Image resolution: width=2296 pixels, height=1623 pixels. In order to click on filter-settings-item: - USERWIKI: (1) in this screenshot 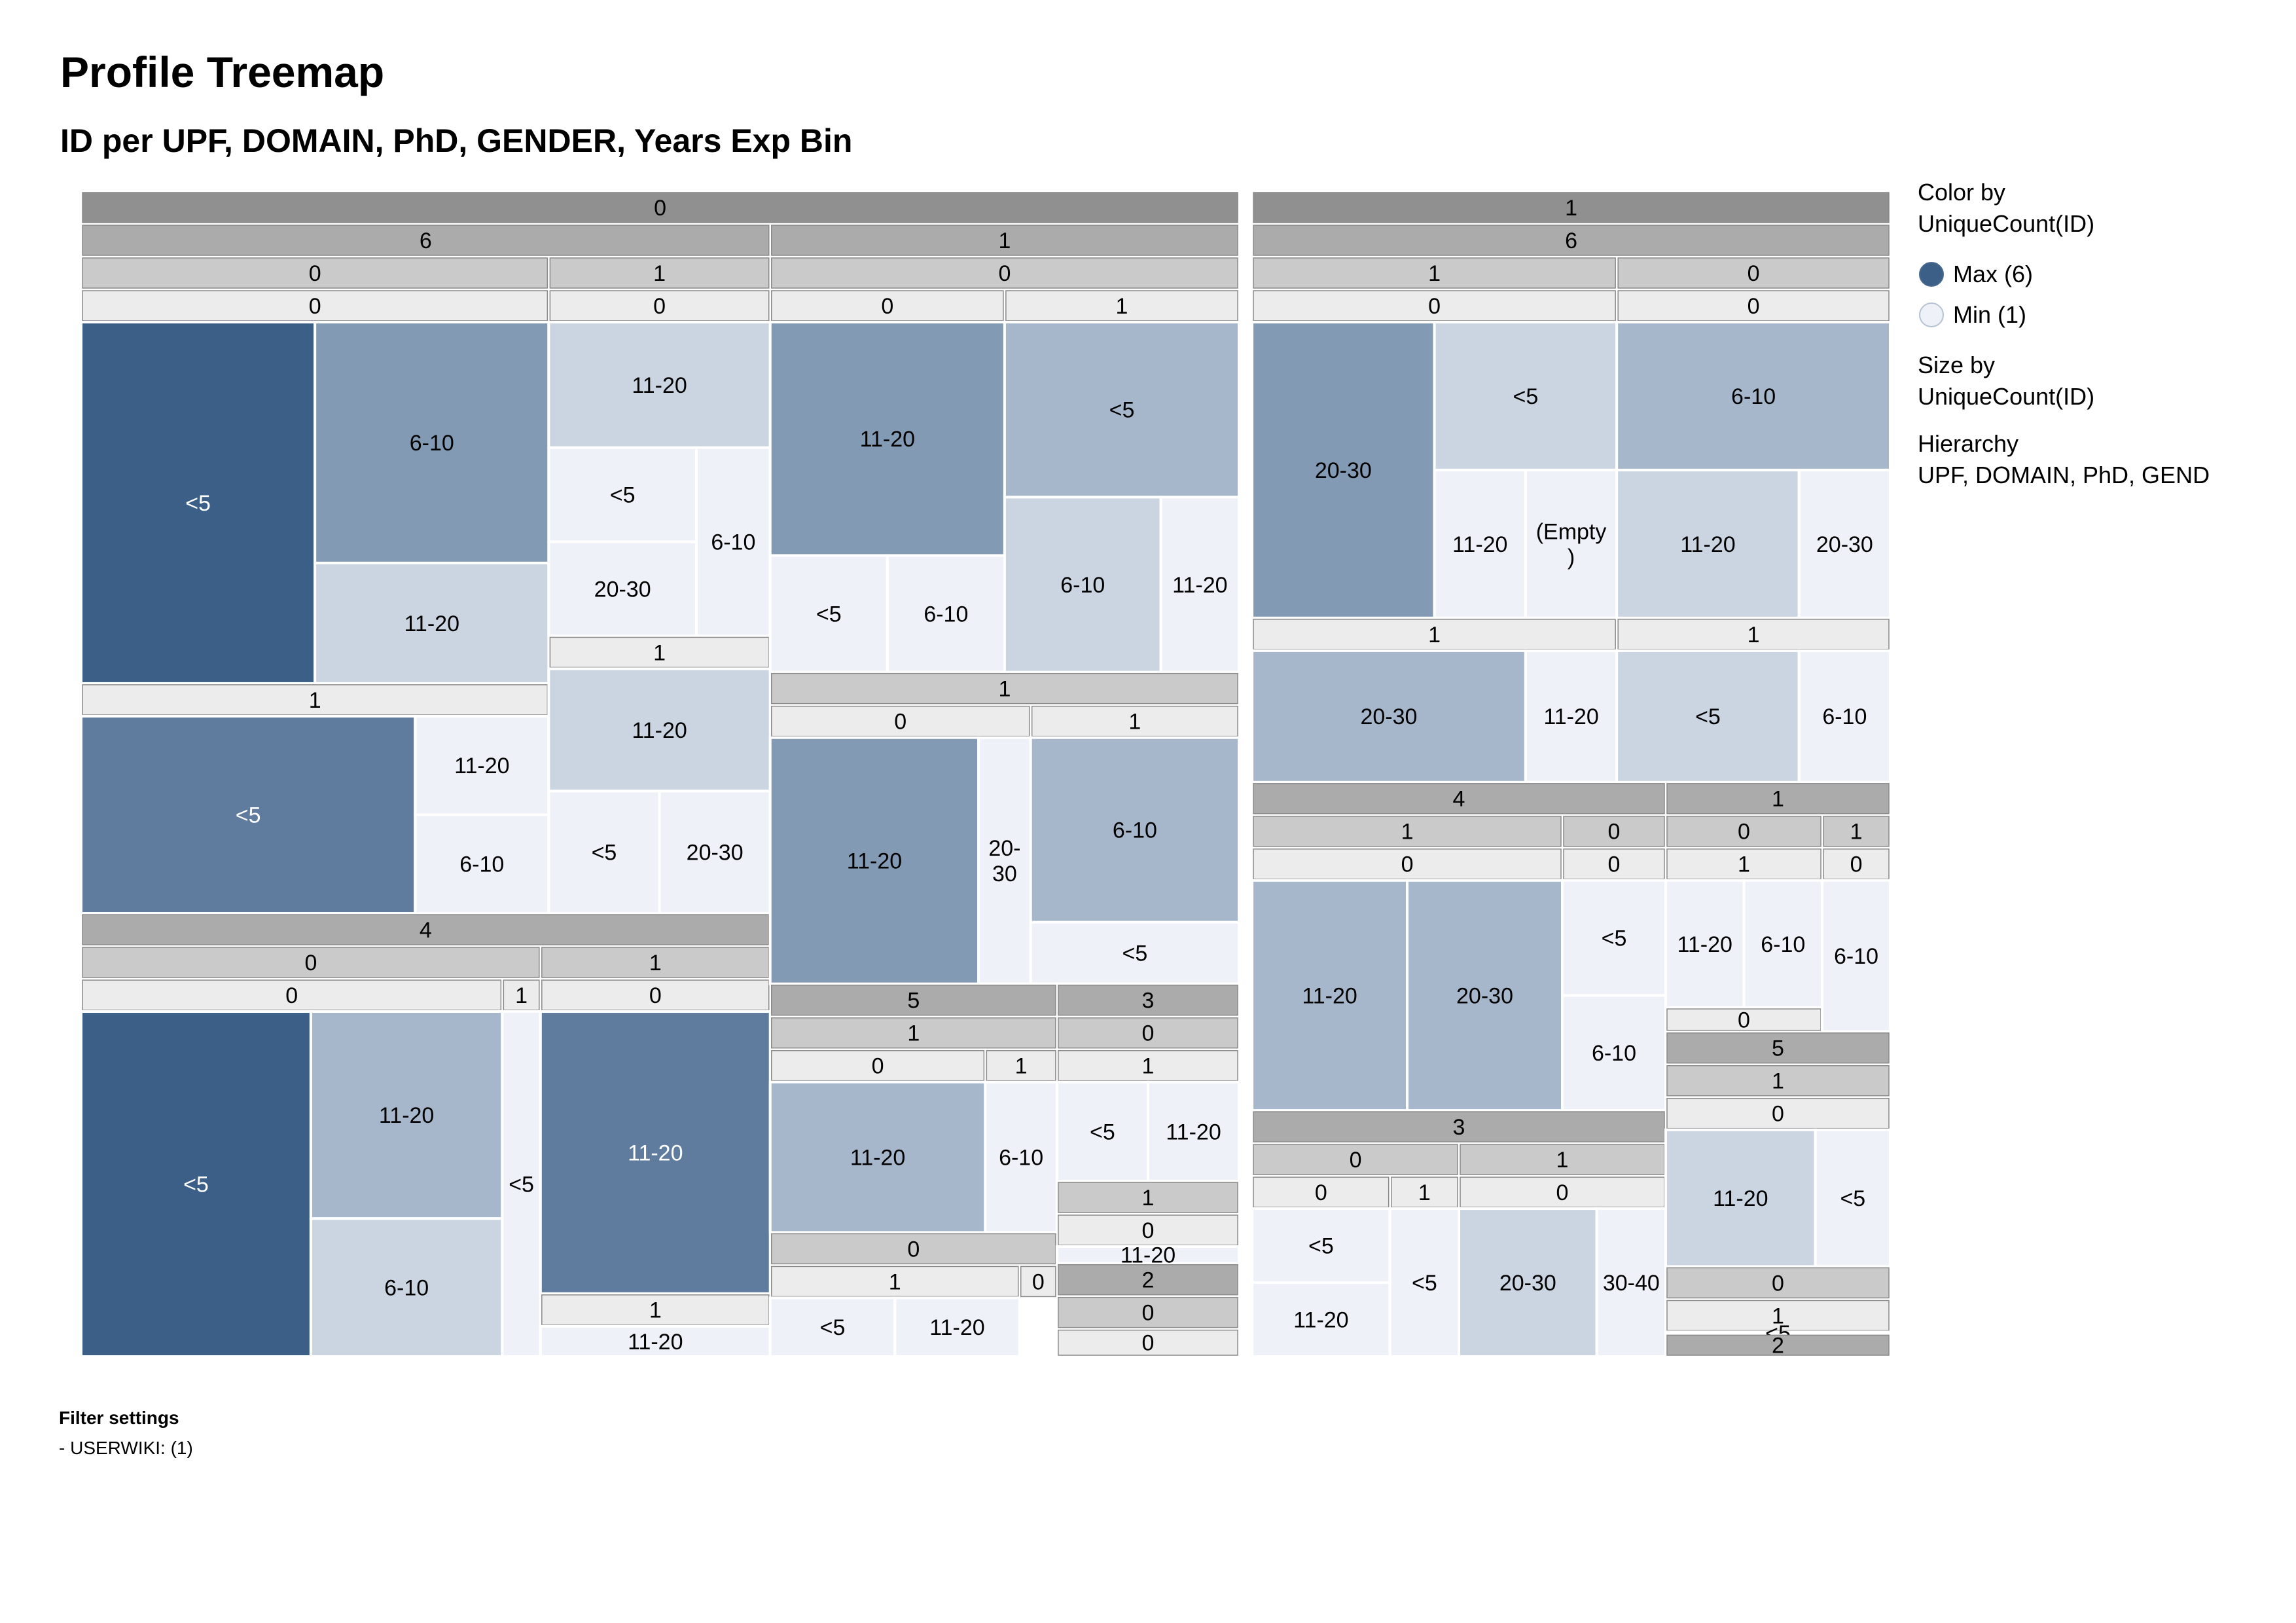, I will do `click(126, 1448)`.